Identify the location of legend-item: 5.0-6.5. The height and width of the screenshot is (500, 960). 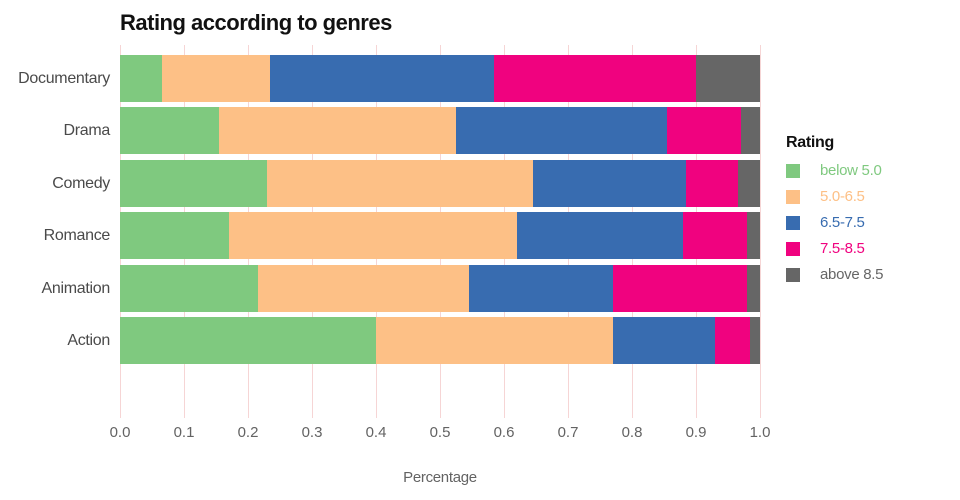
(871, 200).